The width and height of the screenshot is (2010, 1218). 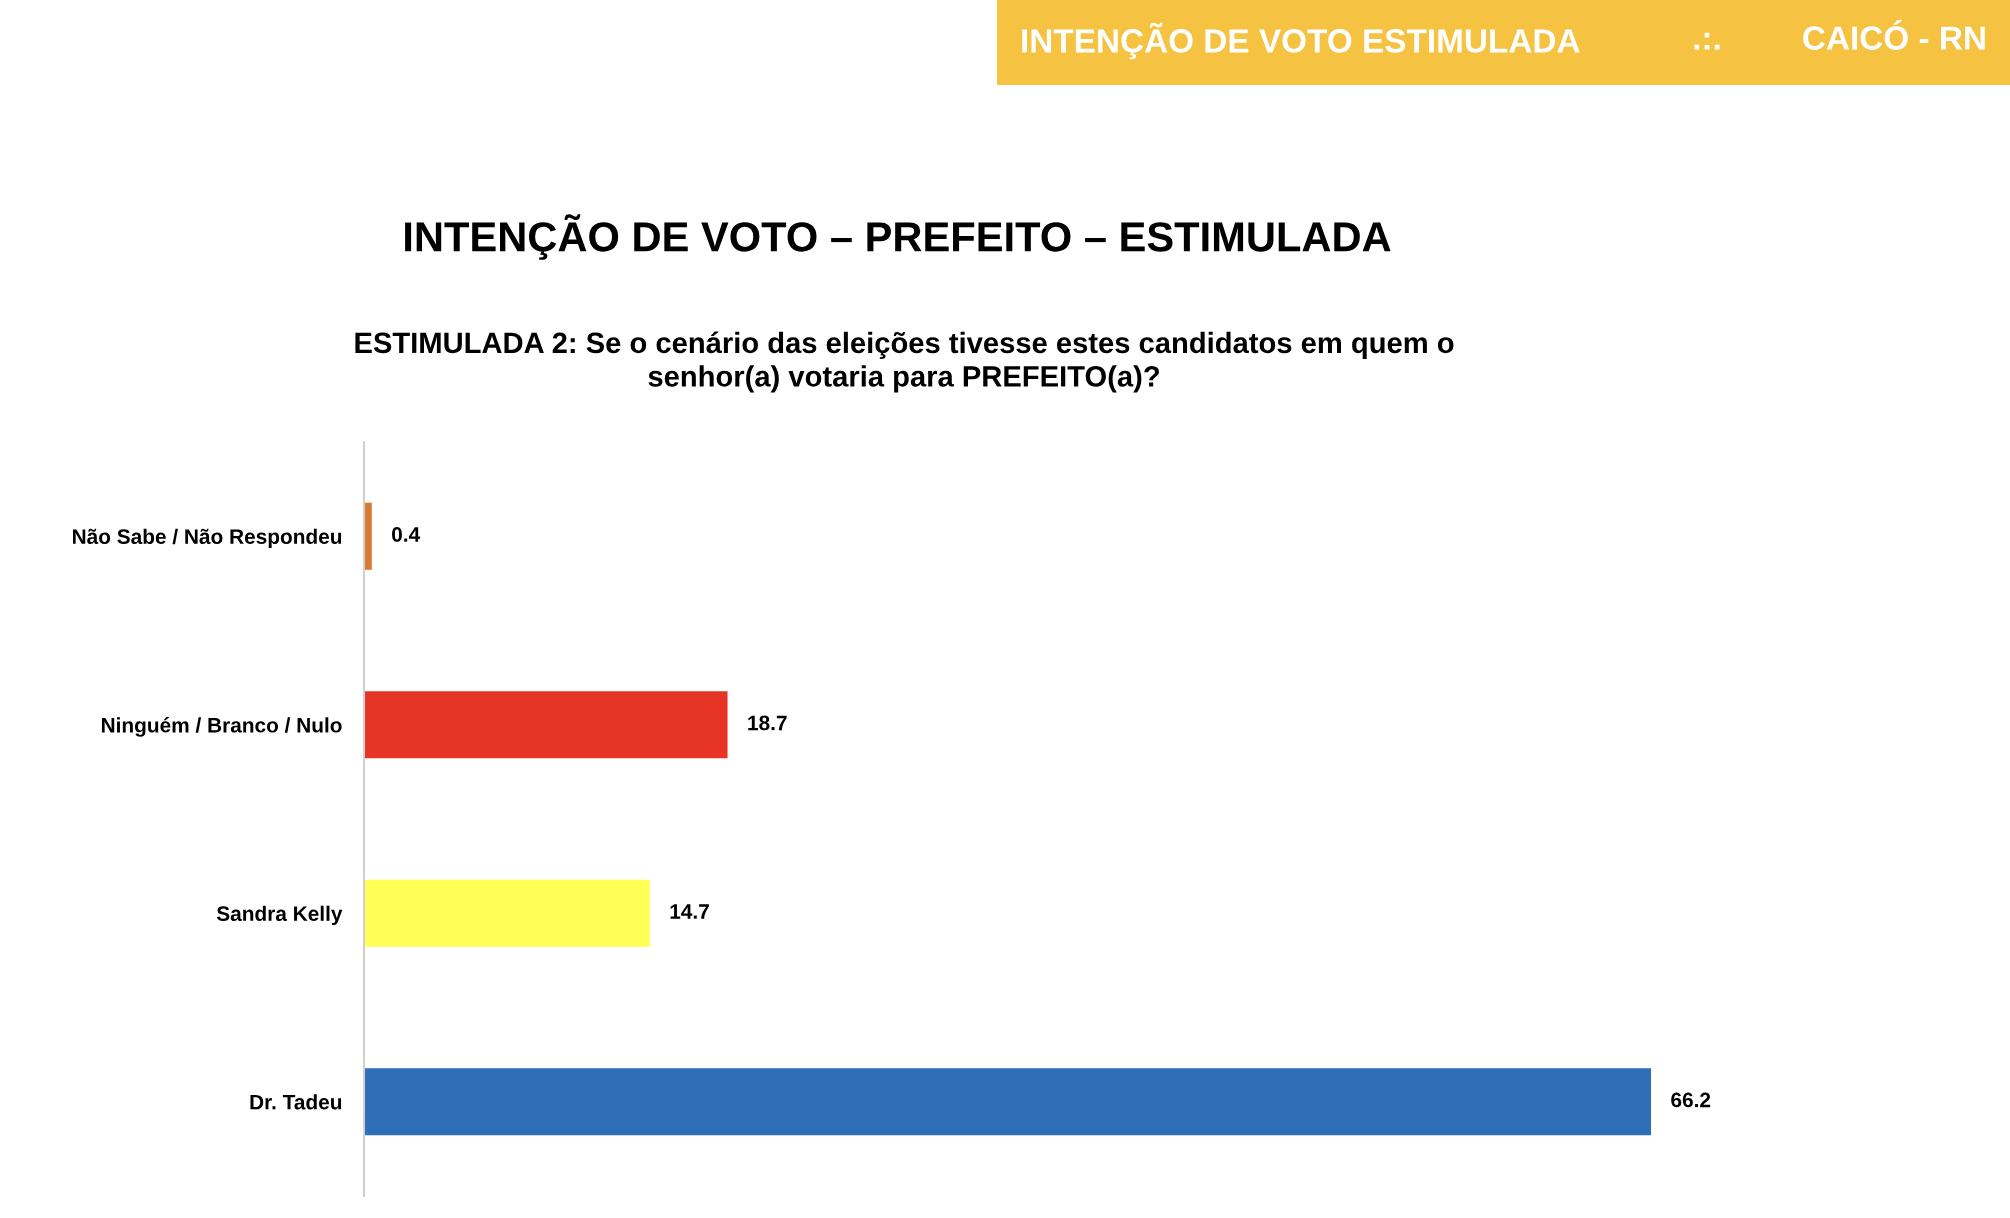 I want to click on data-label: 0.4, so click(x=406, y=534).